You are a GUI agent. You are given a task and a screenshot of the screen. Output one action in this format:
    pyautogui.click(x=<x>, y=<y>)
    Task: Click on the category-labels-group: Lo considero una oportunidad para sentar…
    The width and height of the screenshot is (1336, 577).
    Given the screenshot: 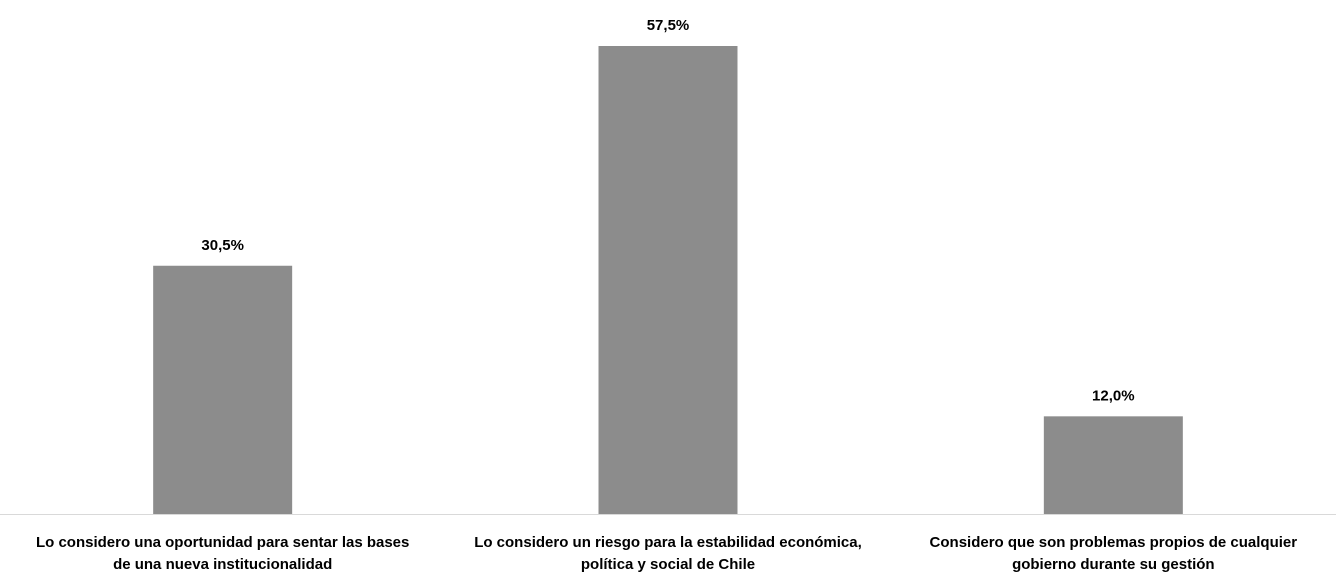 What is the action you would take?
    pyautogui.click(x=666, y=553)
    